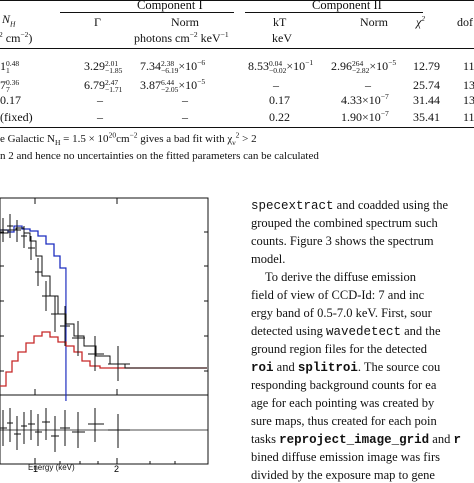 The image size is (474, 483). What do you see at coordinates (421, 21) in the screenshot?
I see `header-chi2: χ2` at bounding box center [421, 21].